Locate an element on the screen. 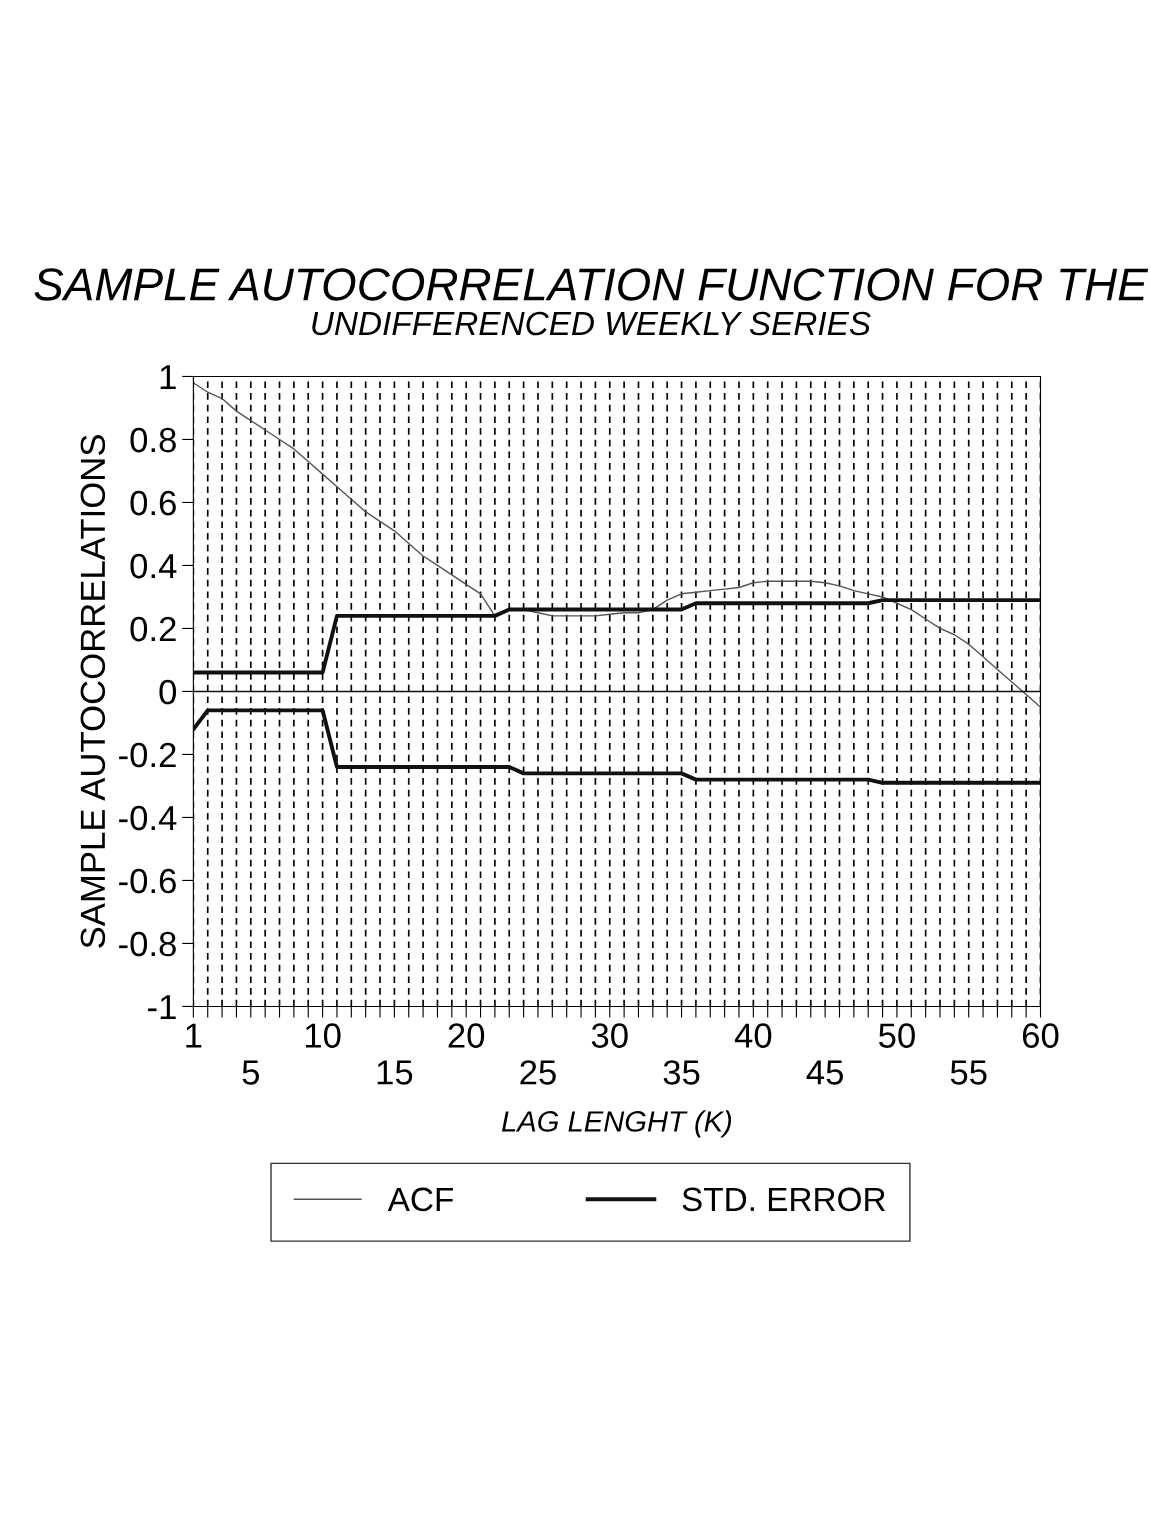 This screenshot has width=1151, height=1518. chart-subtitle: UNDIFFERENCED WEEKLY SERIES is located at coordinates (591, 323).